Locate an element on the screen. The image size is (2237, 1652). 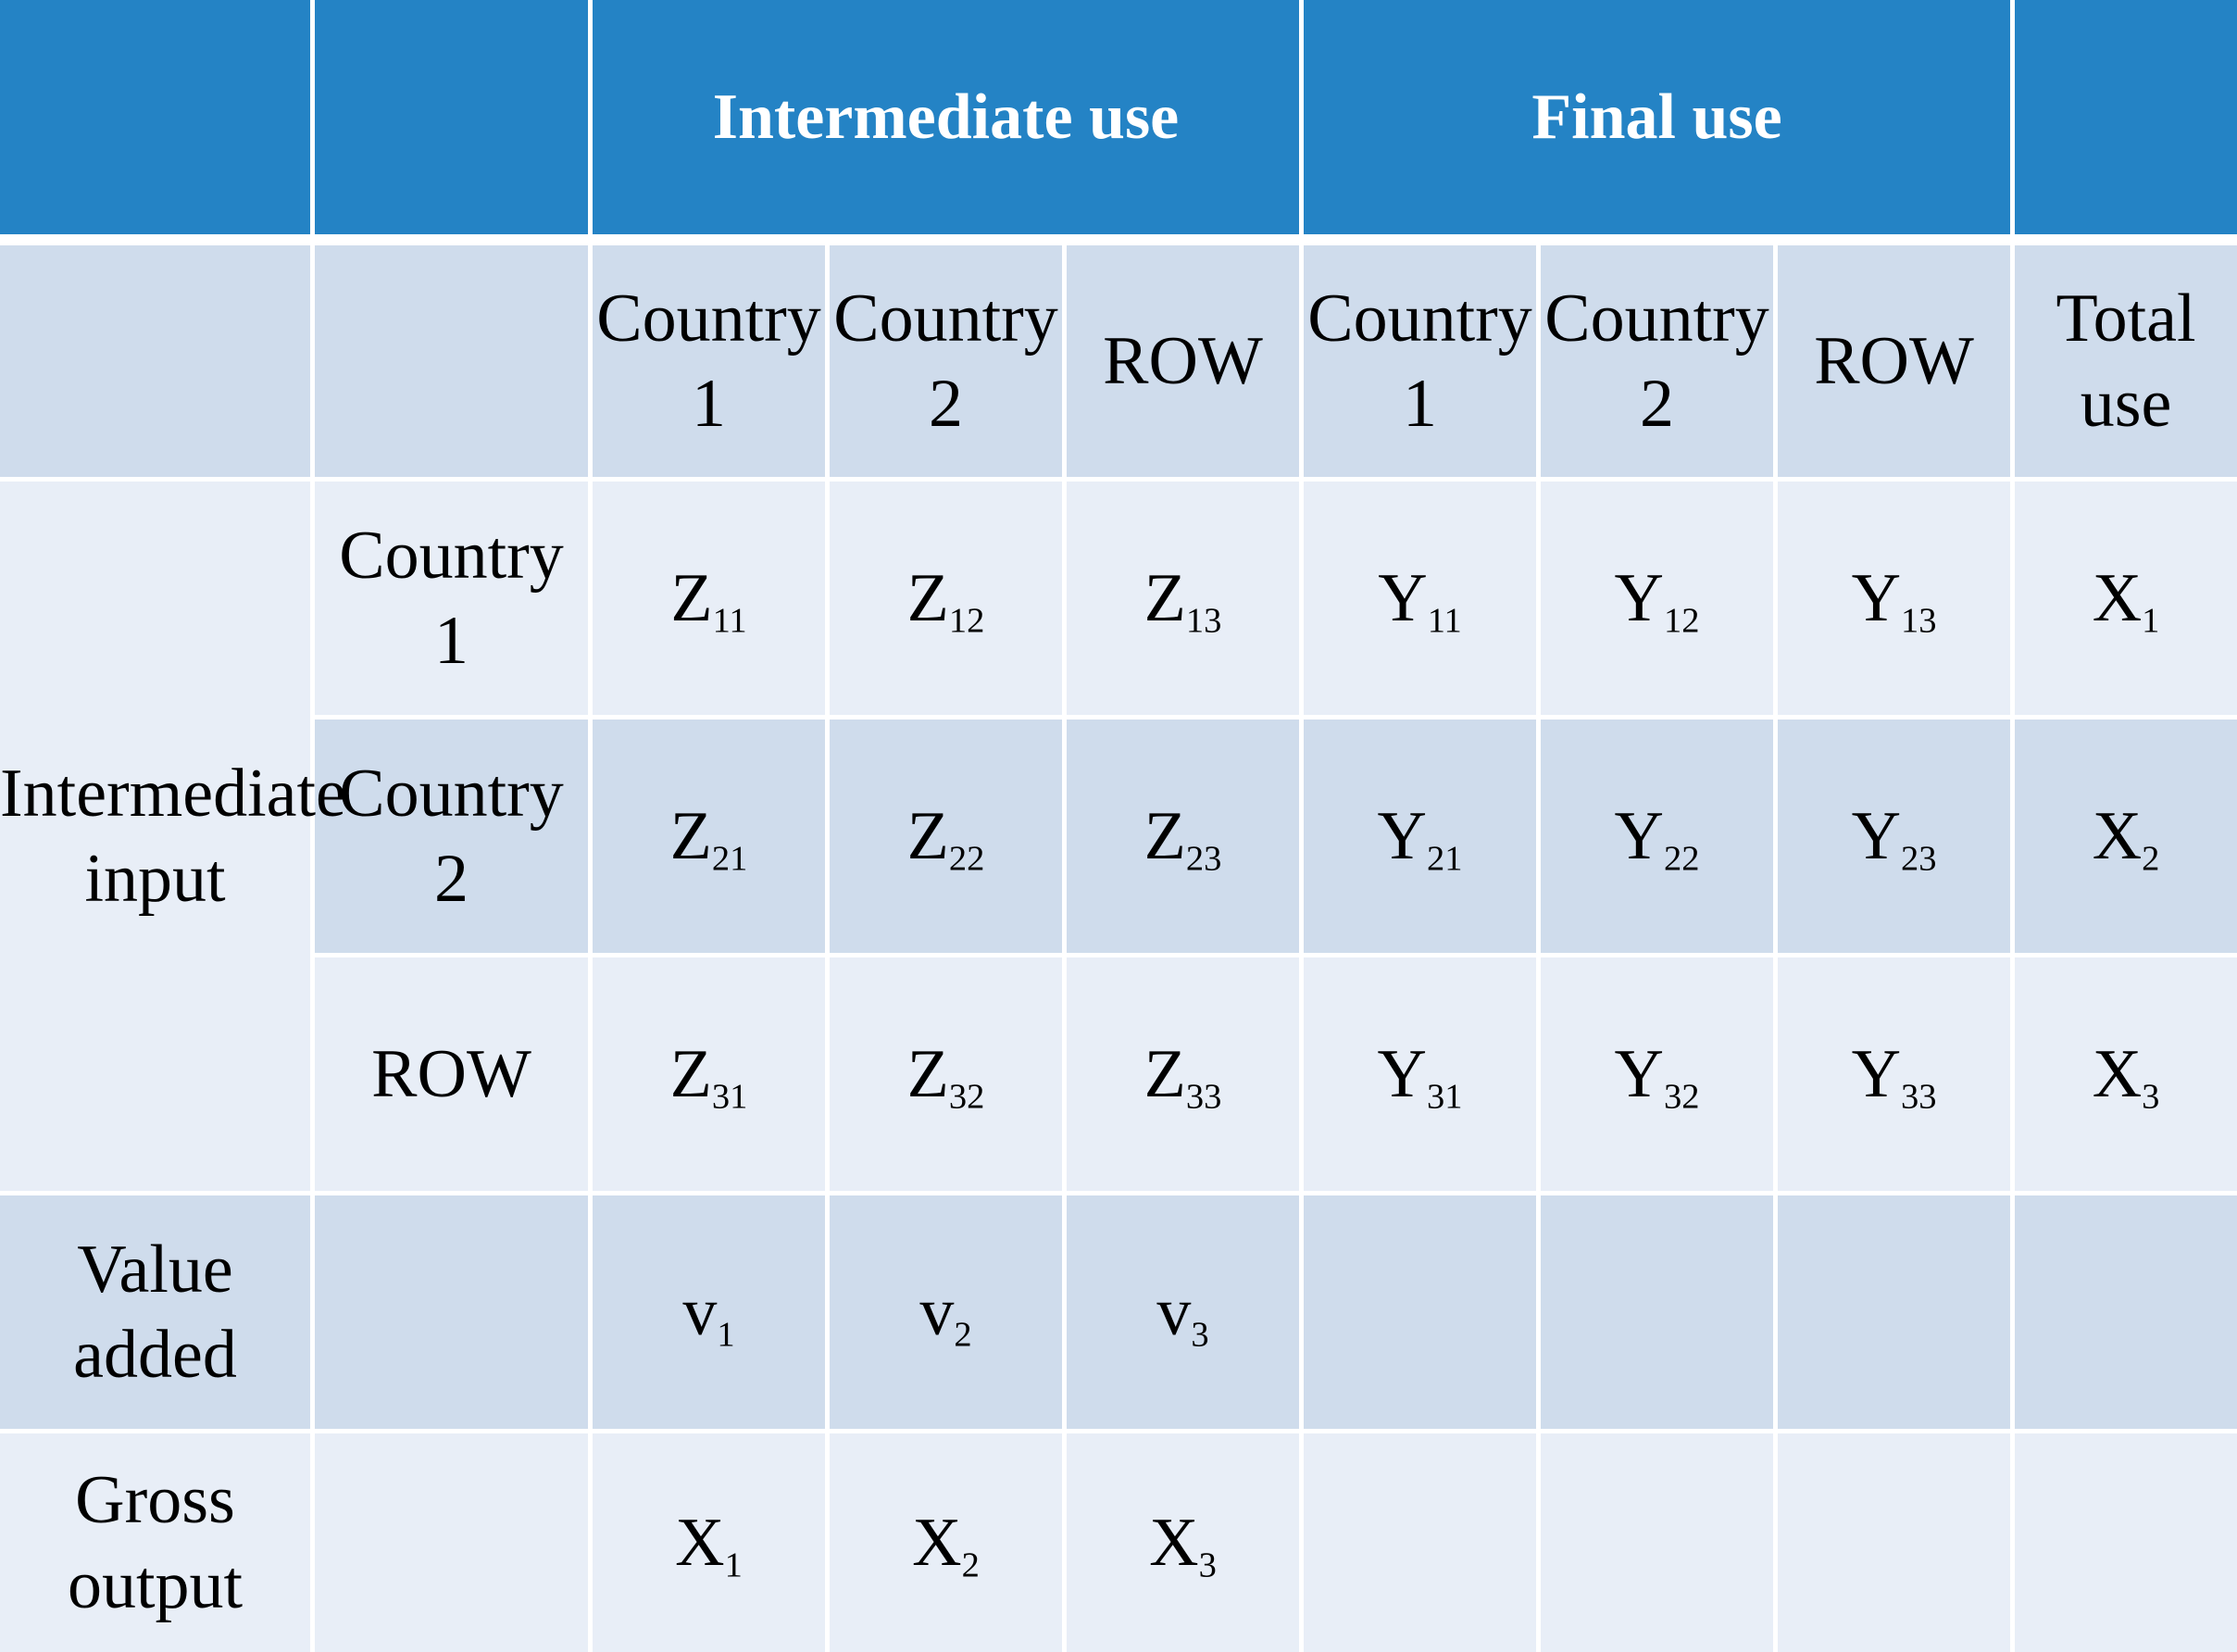
table-cell: Z31 is located at coordinates (711, 1076).